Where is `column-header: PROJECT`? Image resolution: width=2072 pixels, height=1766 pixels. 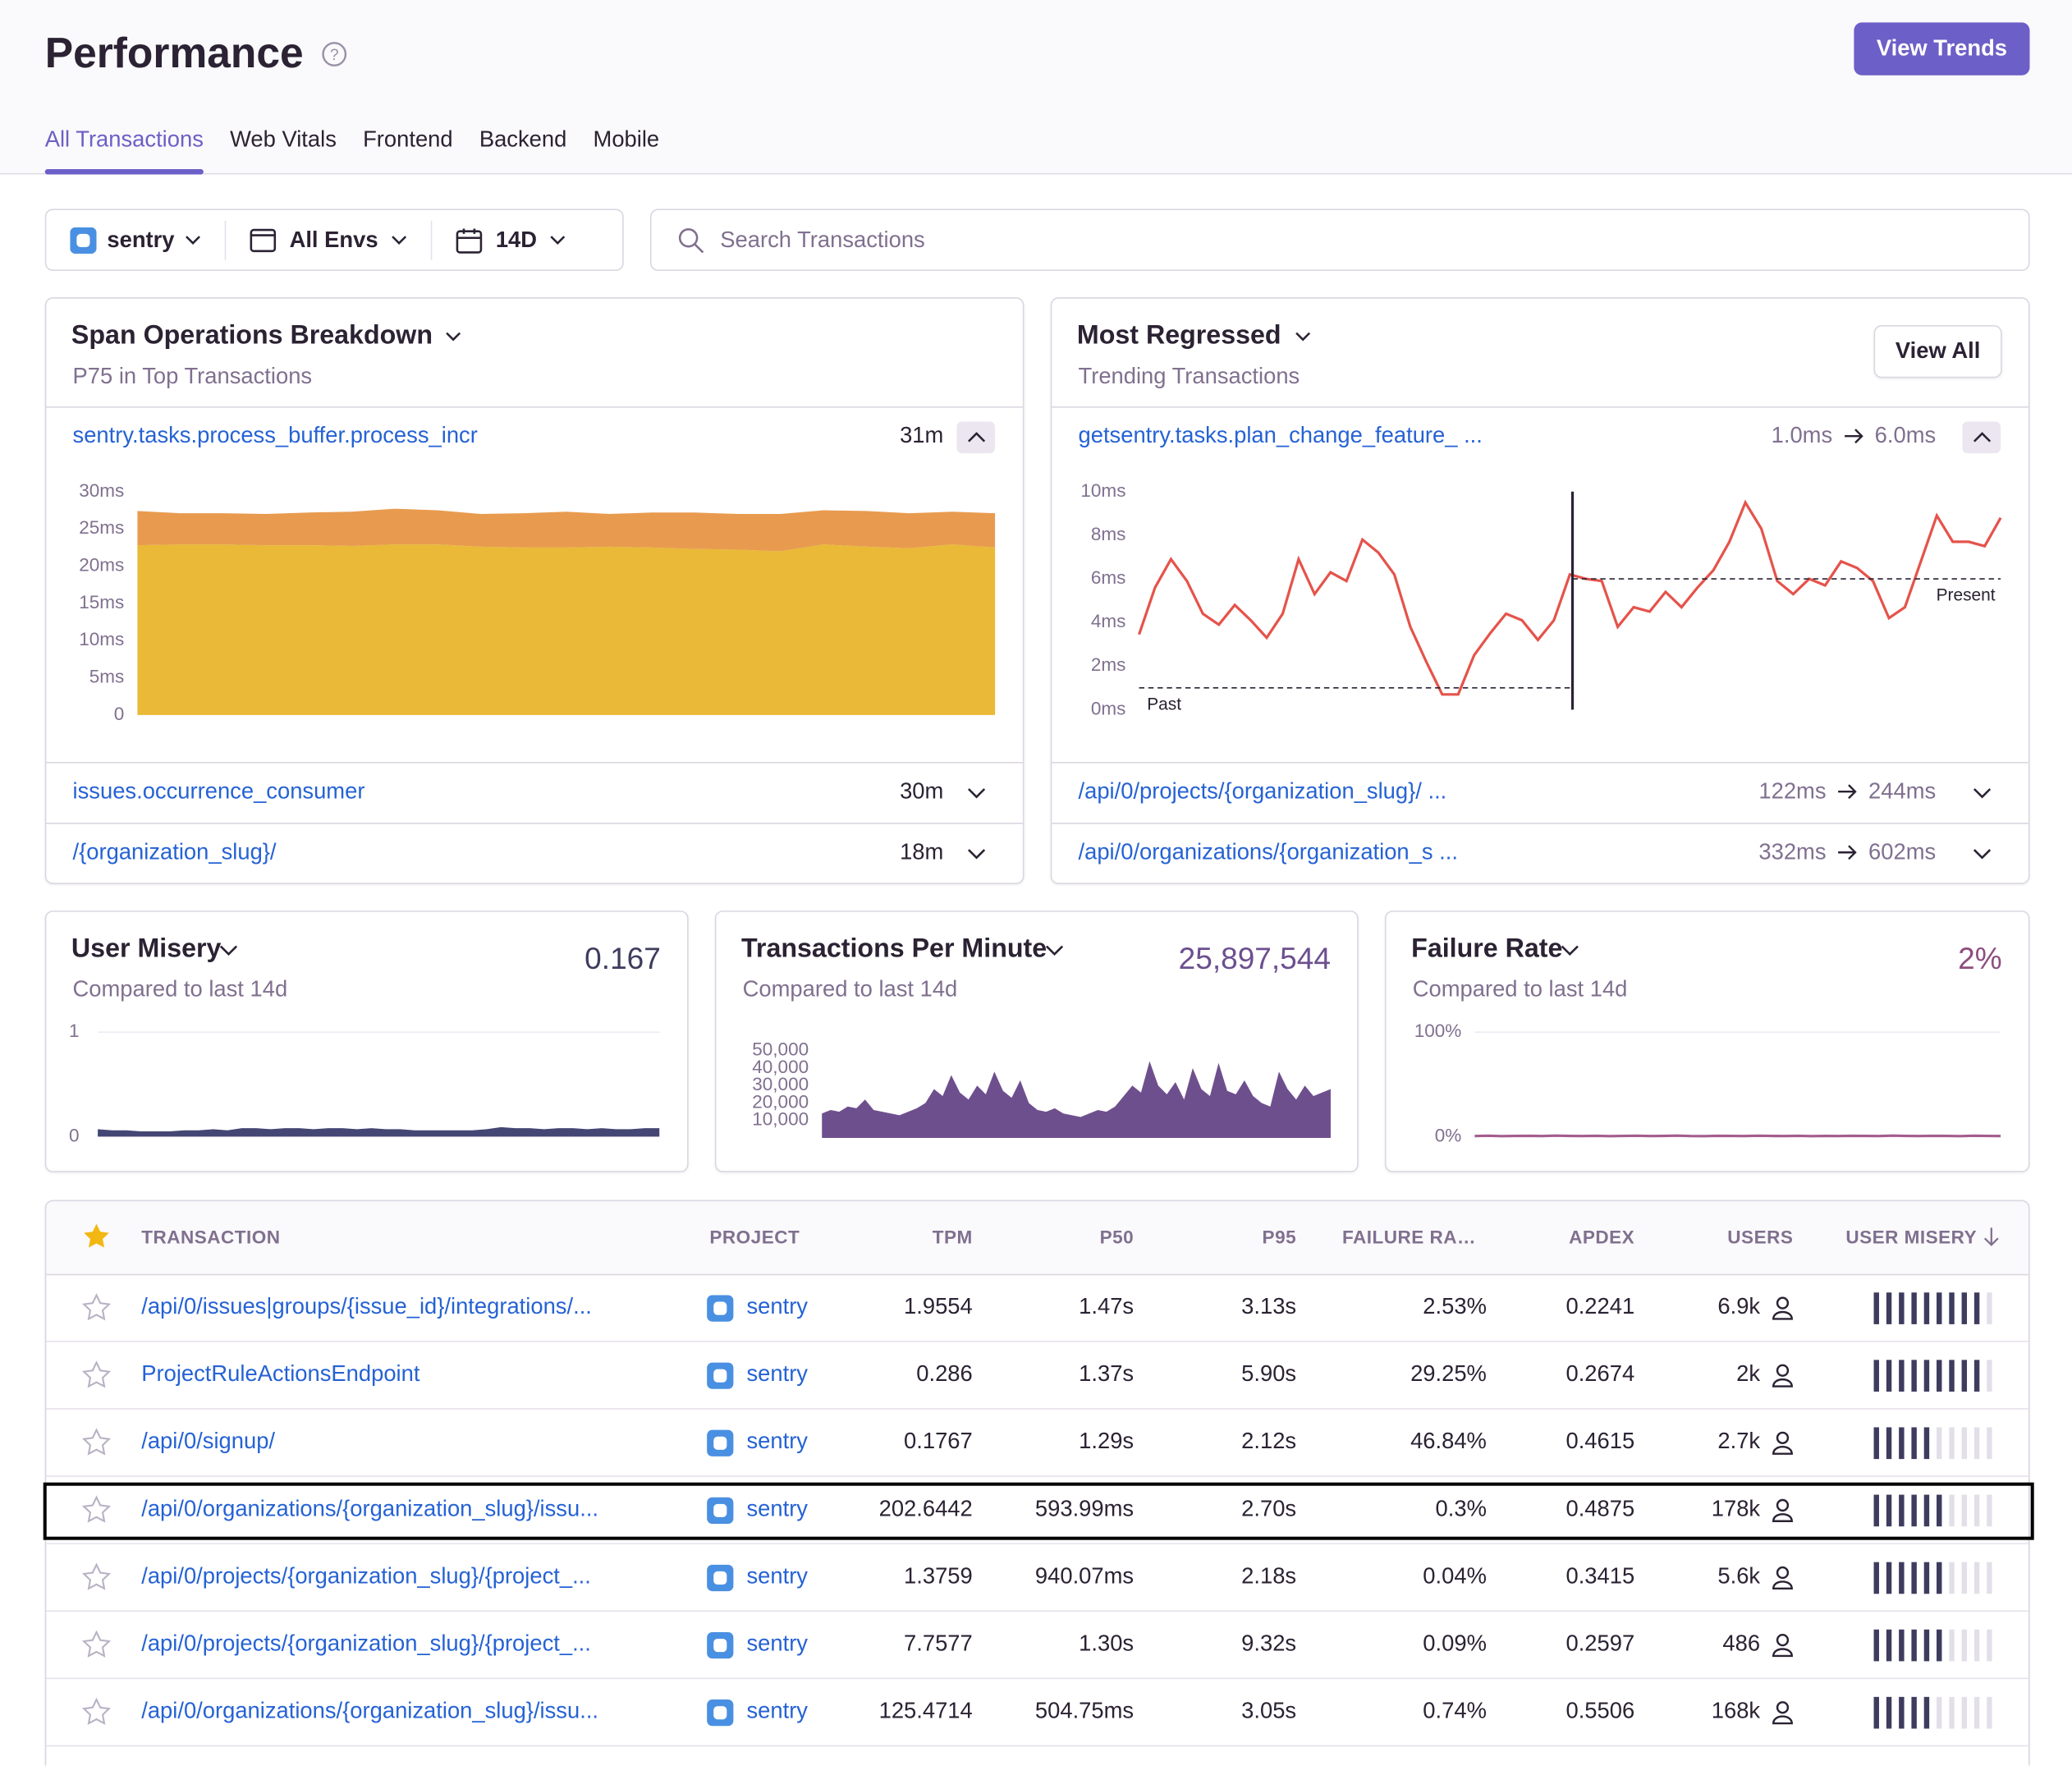 column-header: PROJECT is located at coordinates (754, 1237).